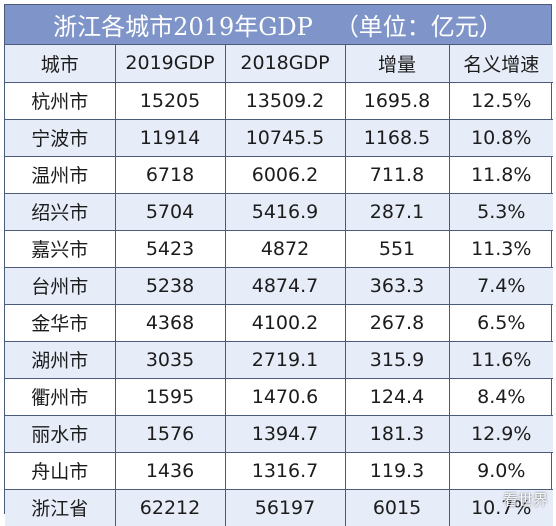 The width and height of the screenshot is (556, 526). What do you see at coordinates (500, 470) in the screenshot?
I see `cell-growth: 9.0%` at bounding box center [500, 470].